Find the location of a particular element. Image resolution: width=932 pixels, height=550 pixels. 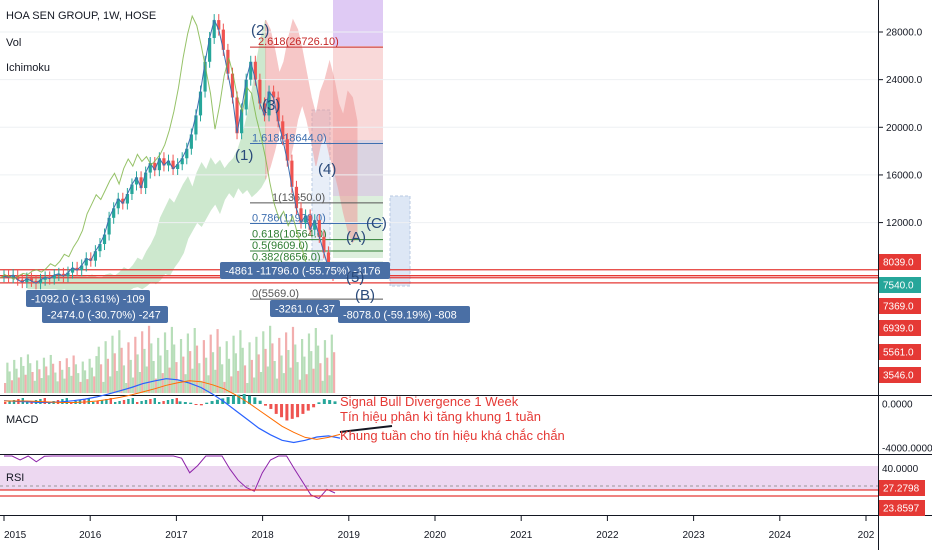

wave-label: (A) is located at coordinates (356, 237).